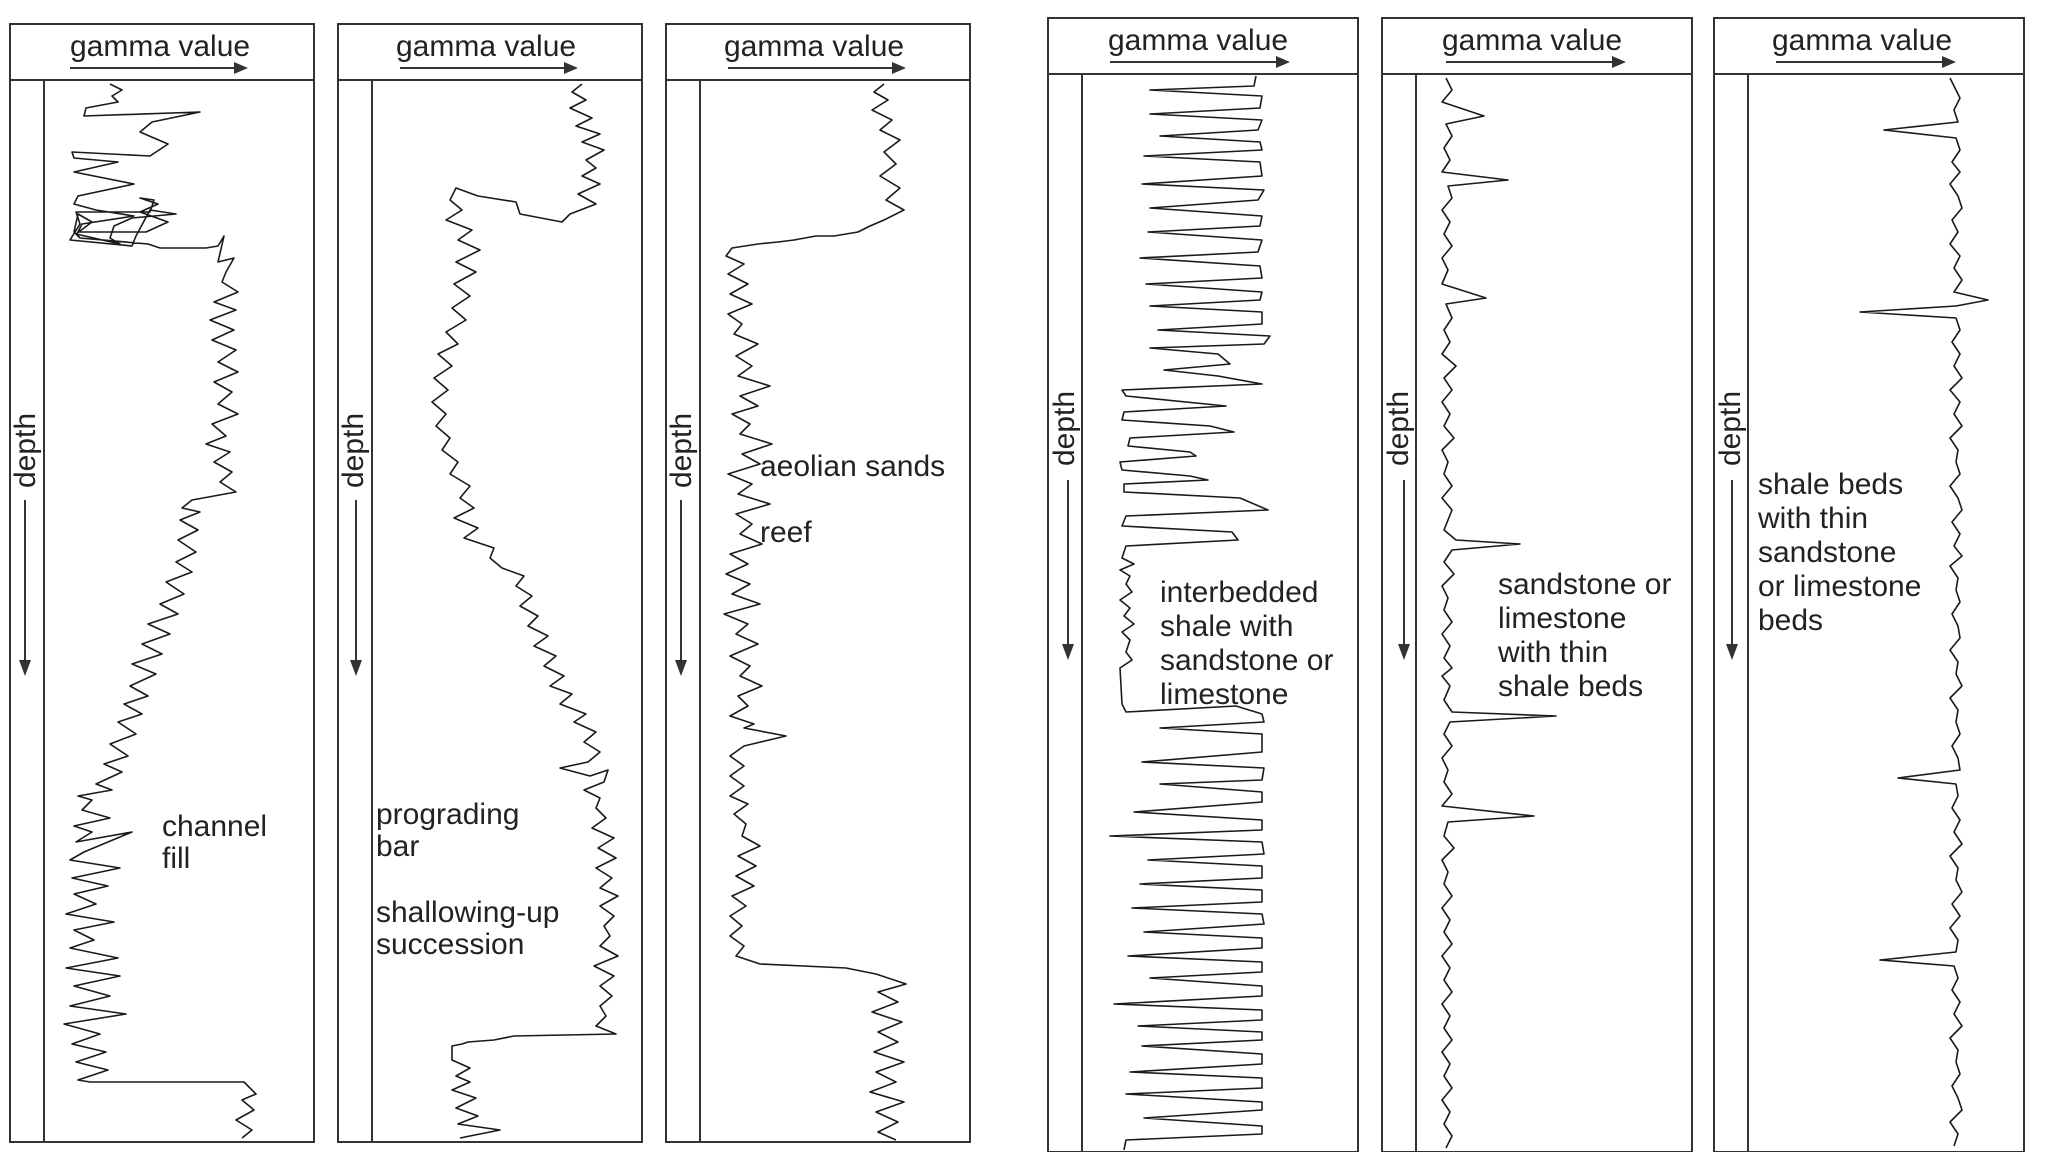  Describe the element at coordinates (450, 944) in the screenshot. I see `caption-shallowing-line-2: succession` at that location.